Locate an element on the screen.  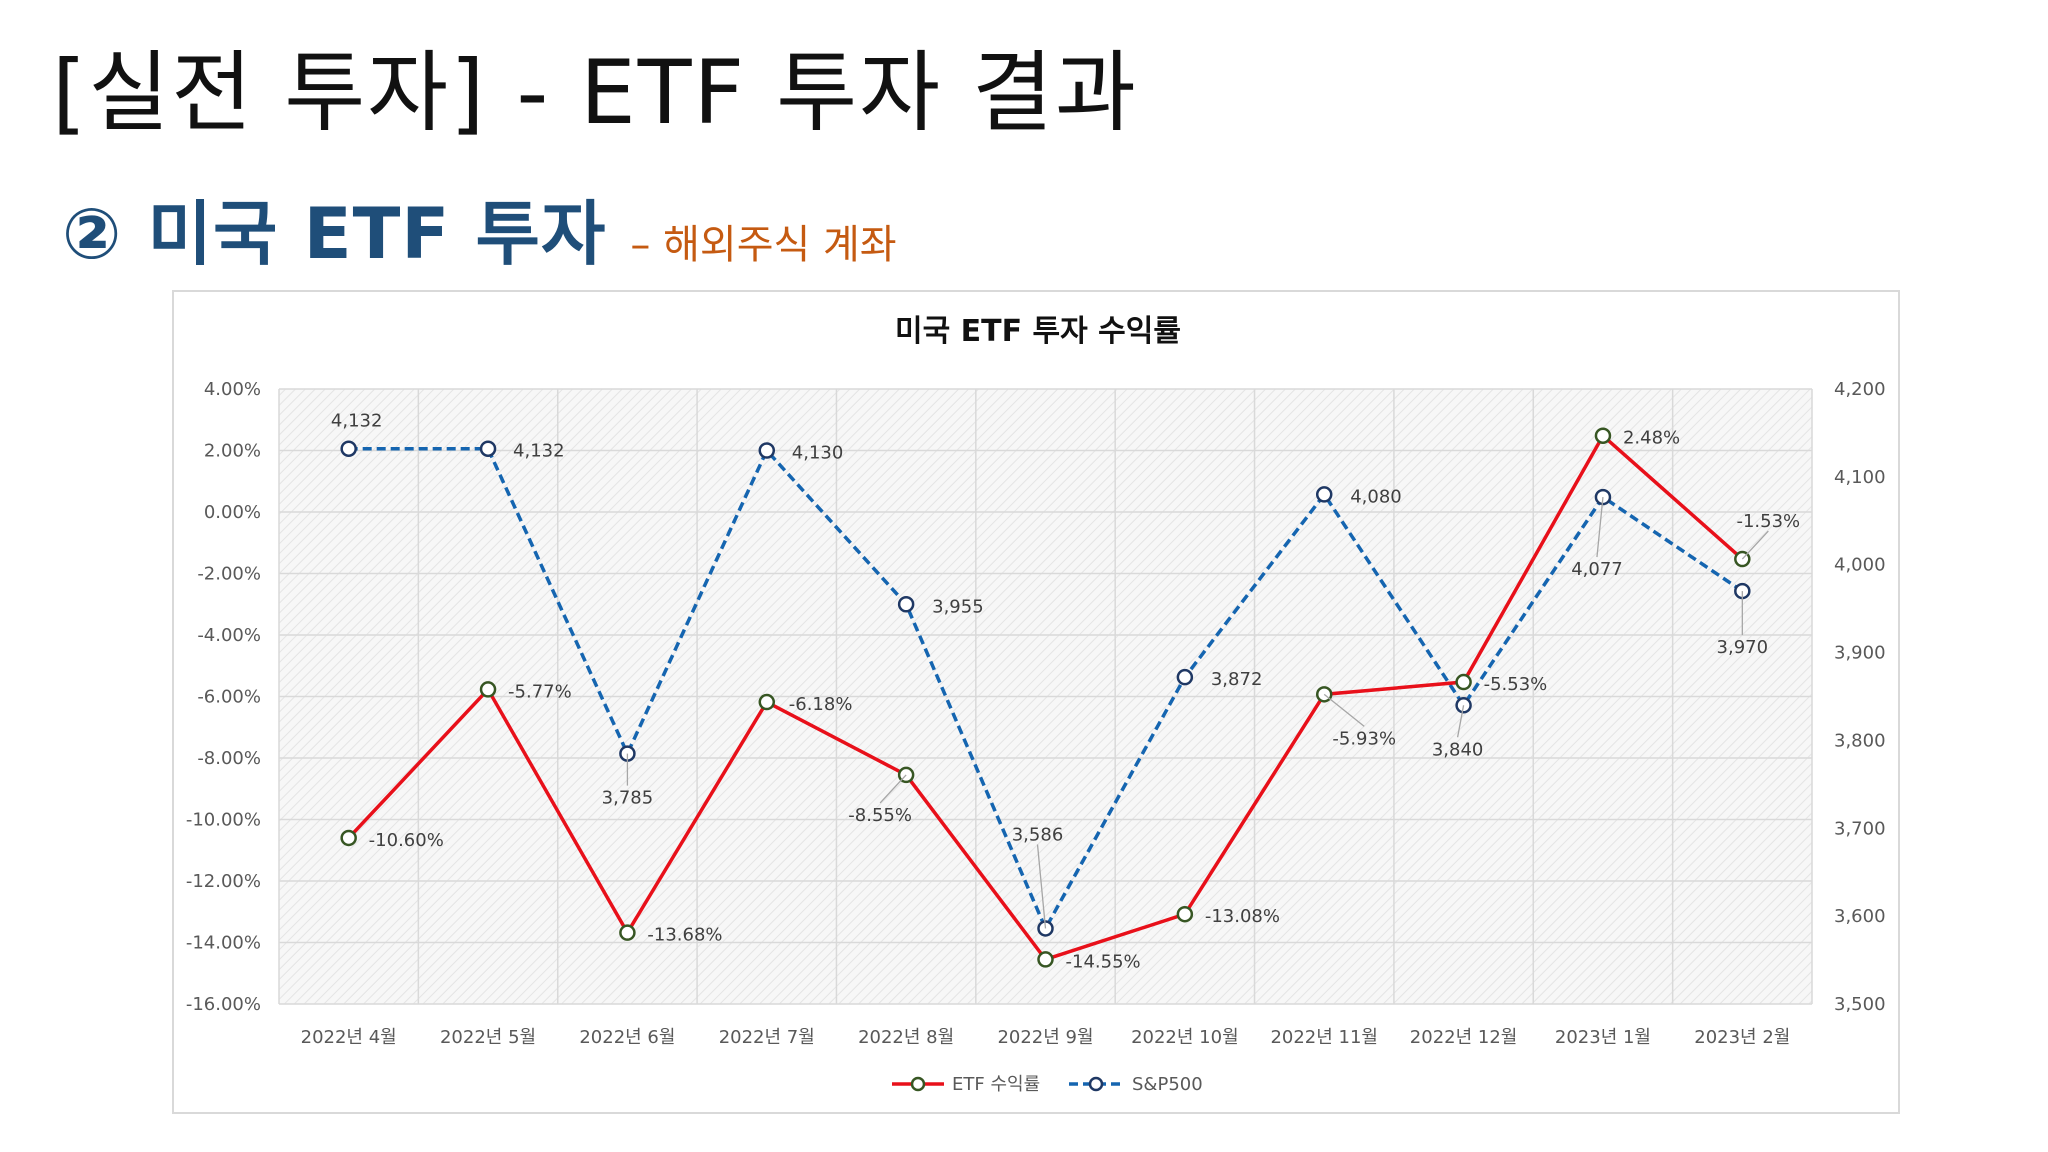
y-left-tick-label: -16.00% is located at coordinates (223, 1004).